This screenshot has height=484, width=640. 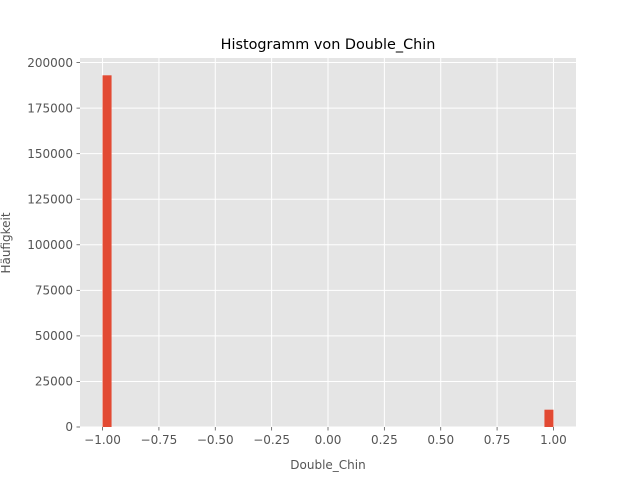 I want to click on x-tick-label: −0.50, so click(x=215, y=440).